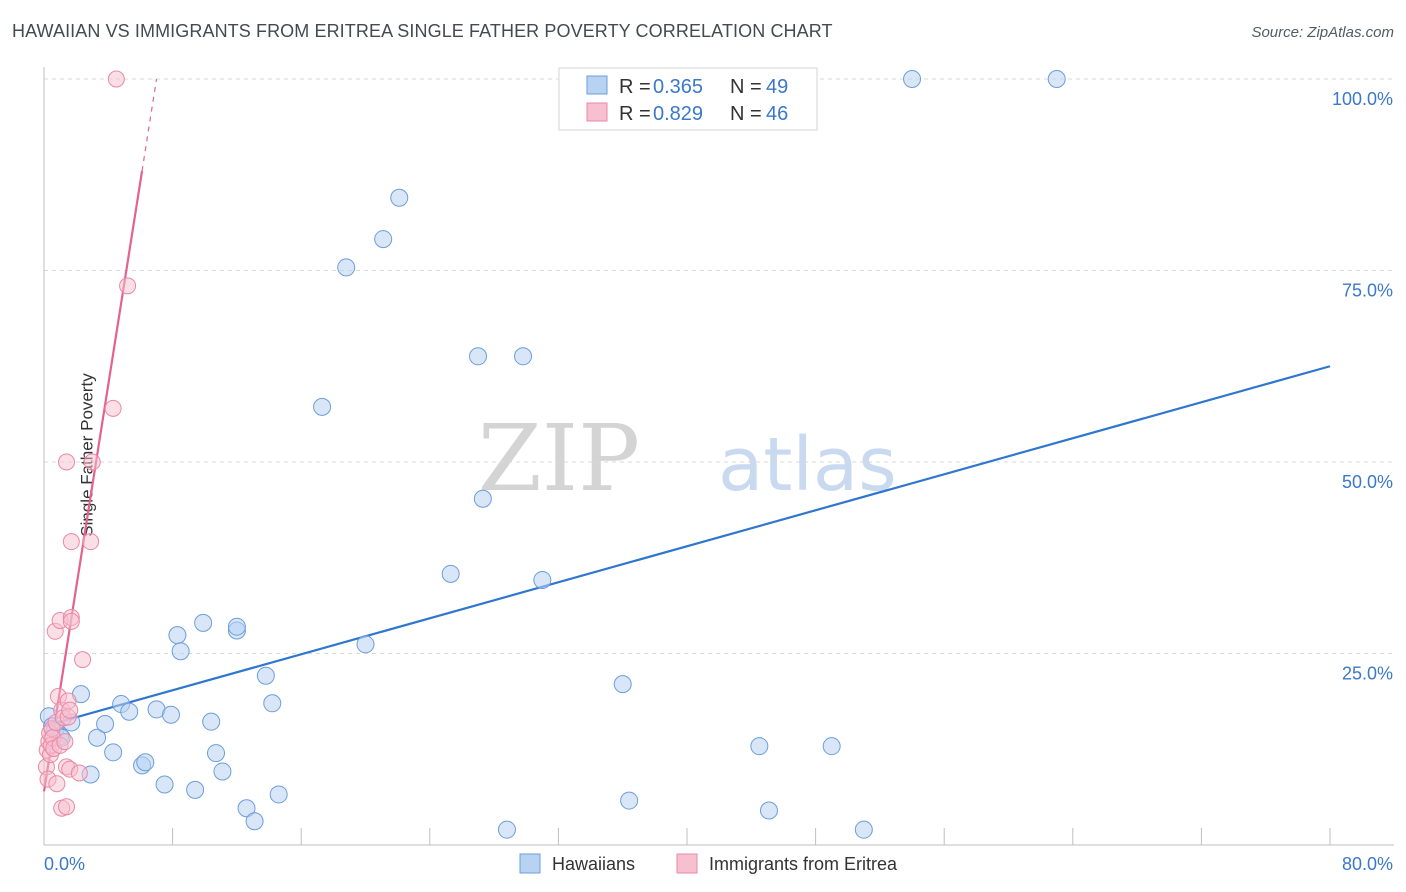 This screenshot has width=1406, height=892. I want to click on bottom-legend-label-hawaiians: Hawaiians, so click(593, 864).